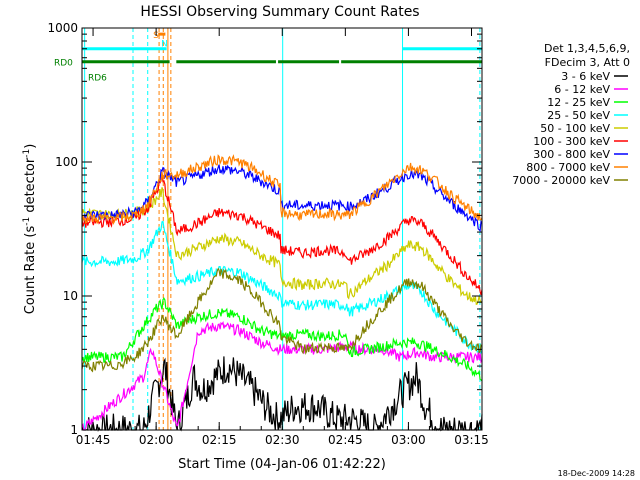  What do you see at coordinates (164, 44) in the screenshot?
I see `flag-label-n: N` at bounding box center [164, 44].